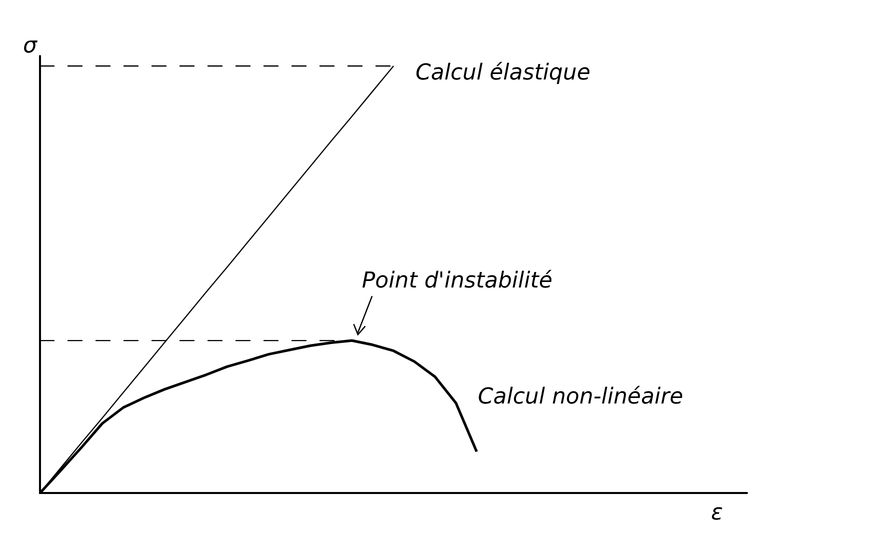 The width and height of the screenshot is (875, 545). I want to click on series-label: Calcul non-linéaire, so click(581, 397).